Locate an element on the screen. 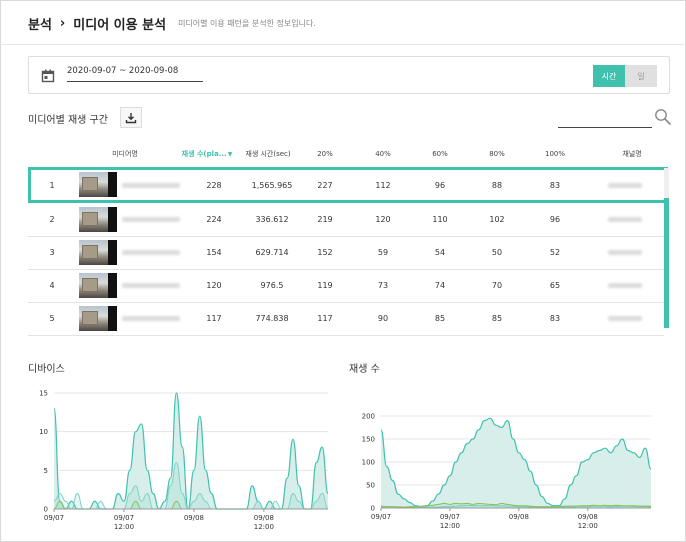  cell-100: 83 is located at coordinates (555, 185).